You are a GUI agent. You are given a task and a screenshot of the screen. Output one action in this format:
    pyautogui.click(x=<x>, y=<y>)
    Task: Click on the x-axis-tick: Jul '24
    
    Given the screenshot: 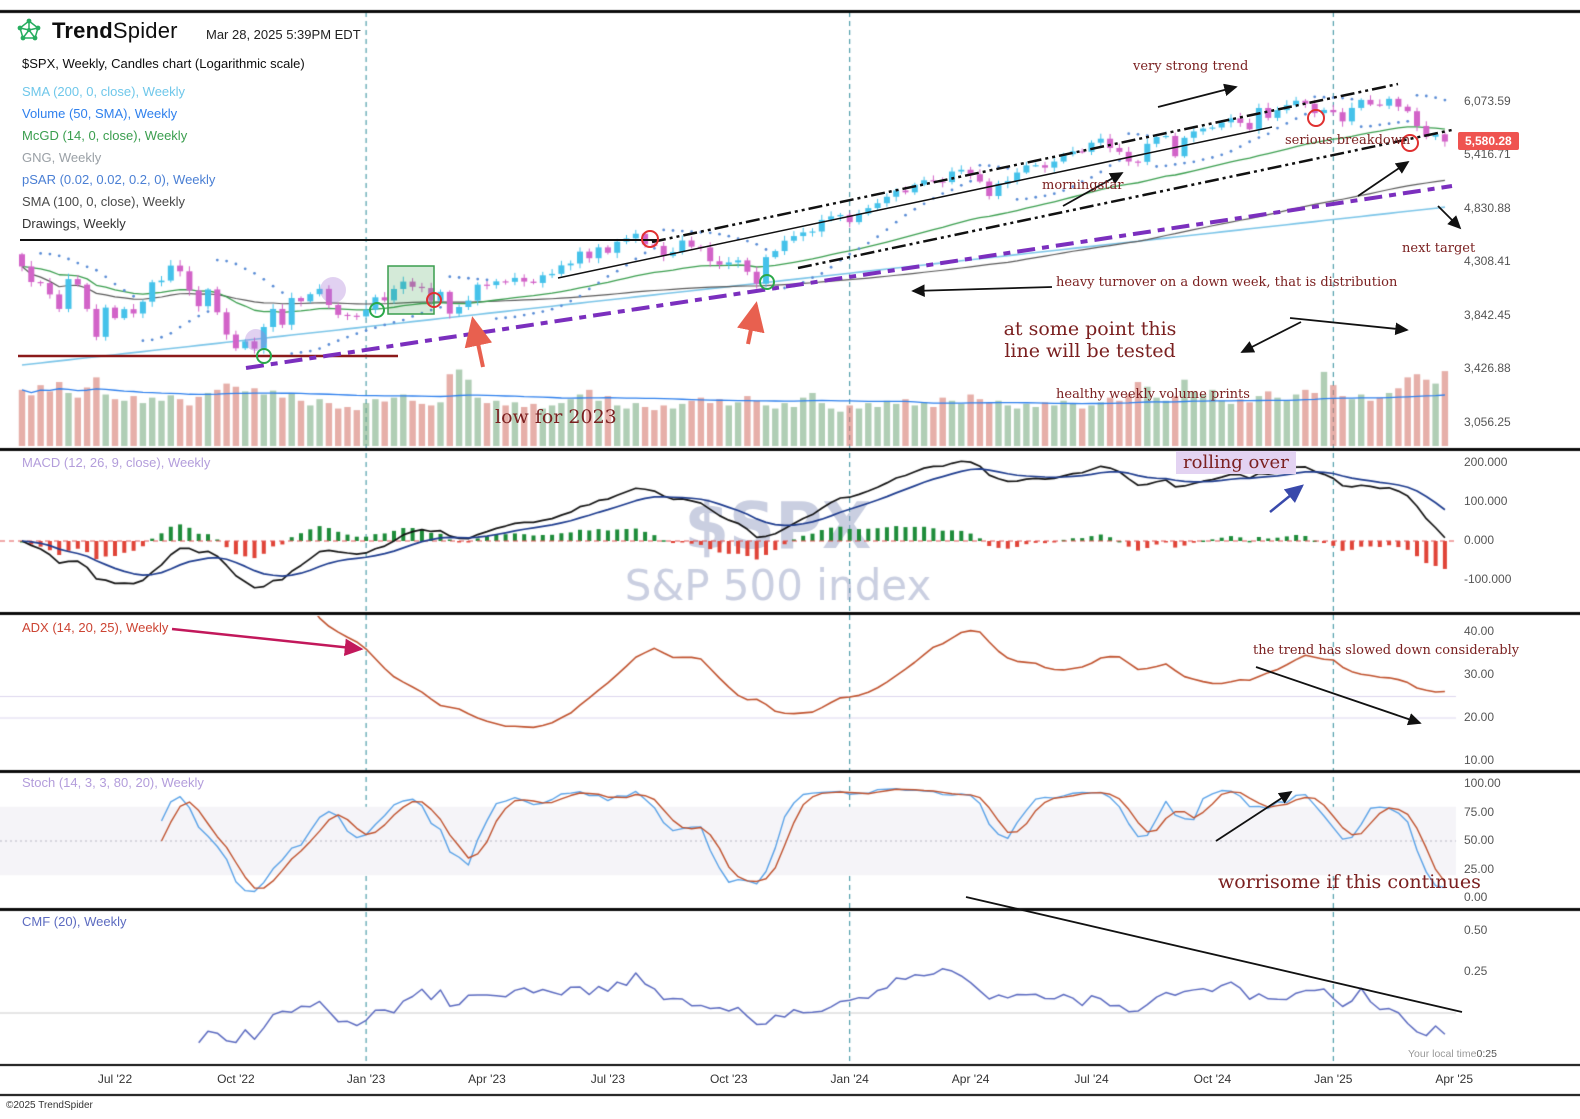 What is the action you would take?
    pyautogui.click(x=1091, y=1079)
    